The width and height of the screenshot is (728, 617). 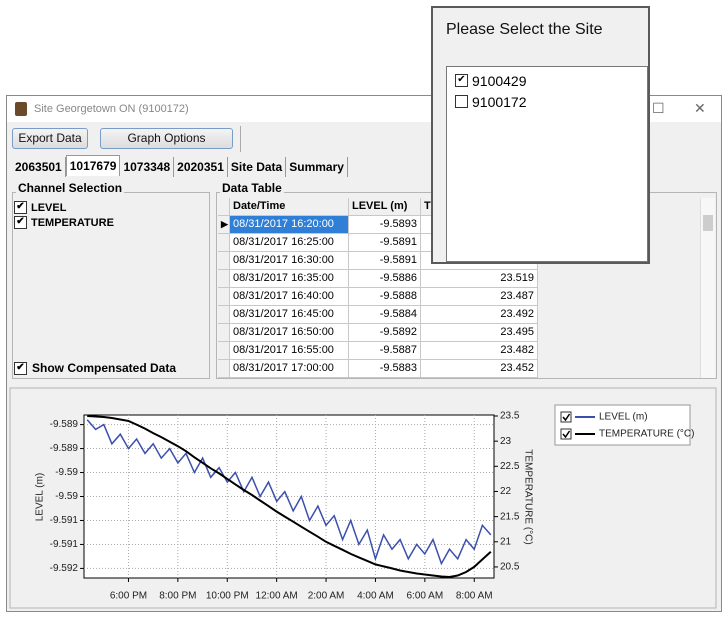 What do you see at coordinates (499, 80) in the screenshot?
I see `checkbox-label: 9100429` at bounding box center [499, 80].